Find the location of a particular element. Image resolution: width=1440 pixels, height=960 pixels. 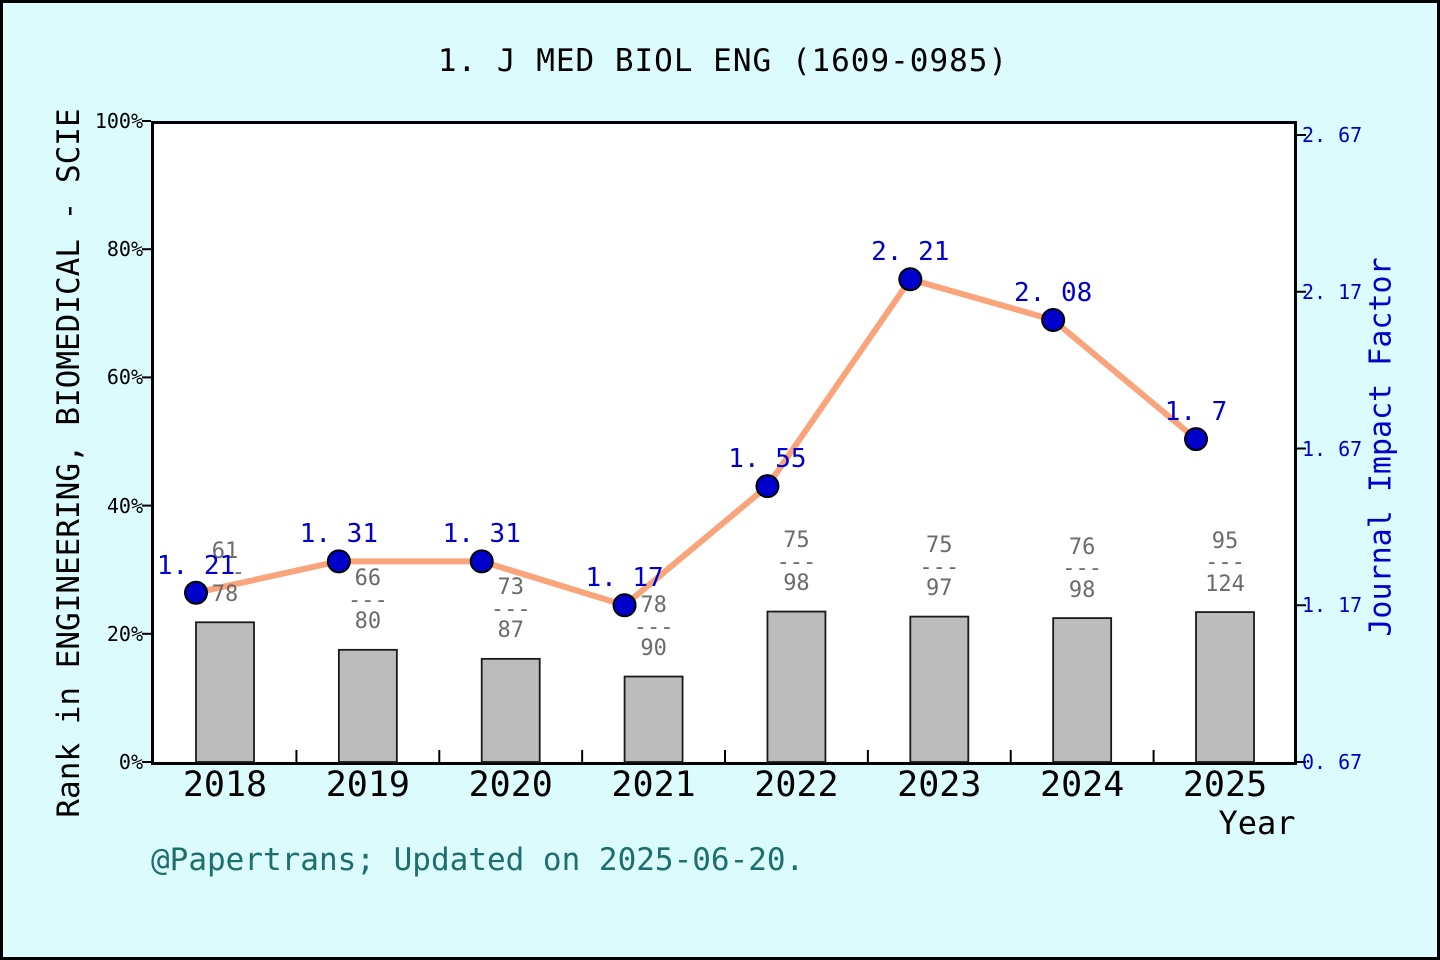

rank-fraction-2019: 66 --- 80 is located at coordinates (368, 600).